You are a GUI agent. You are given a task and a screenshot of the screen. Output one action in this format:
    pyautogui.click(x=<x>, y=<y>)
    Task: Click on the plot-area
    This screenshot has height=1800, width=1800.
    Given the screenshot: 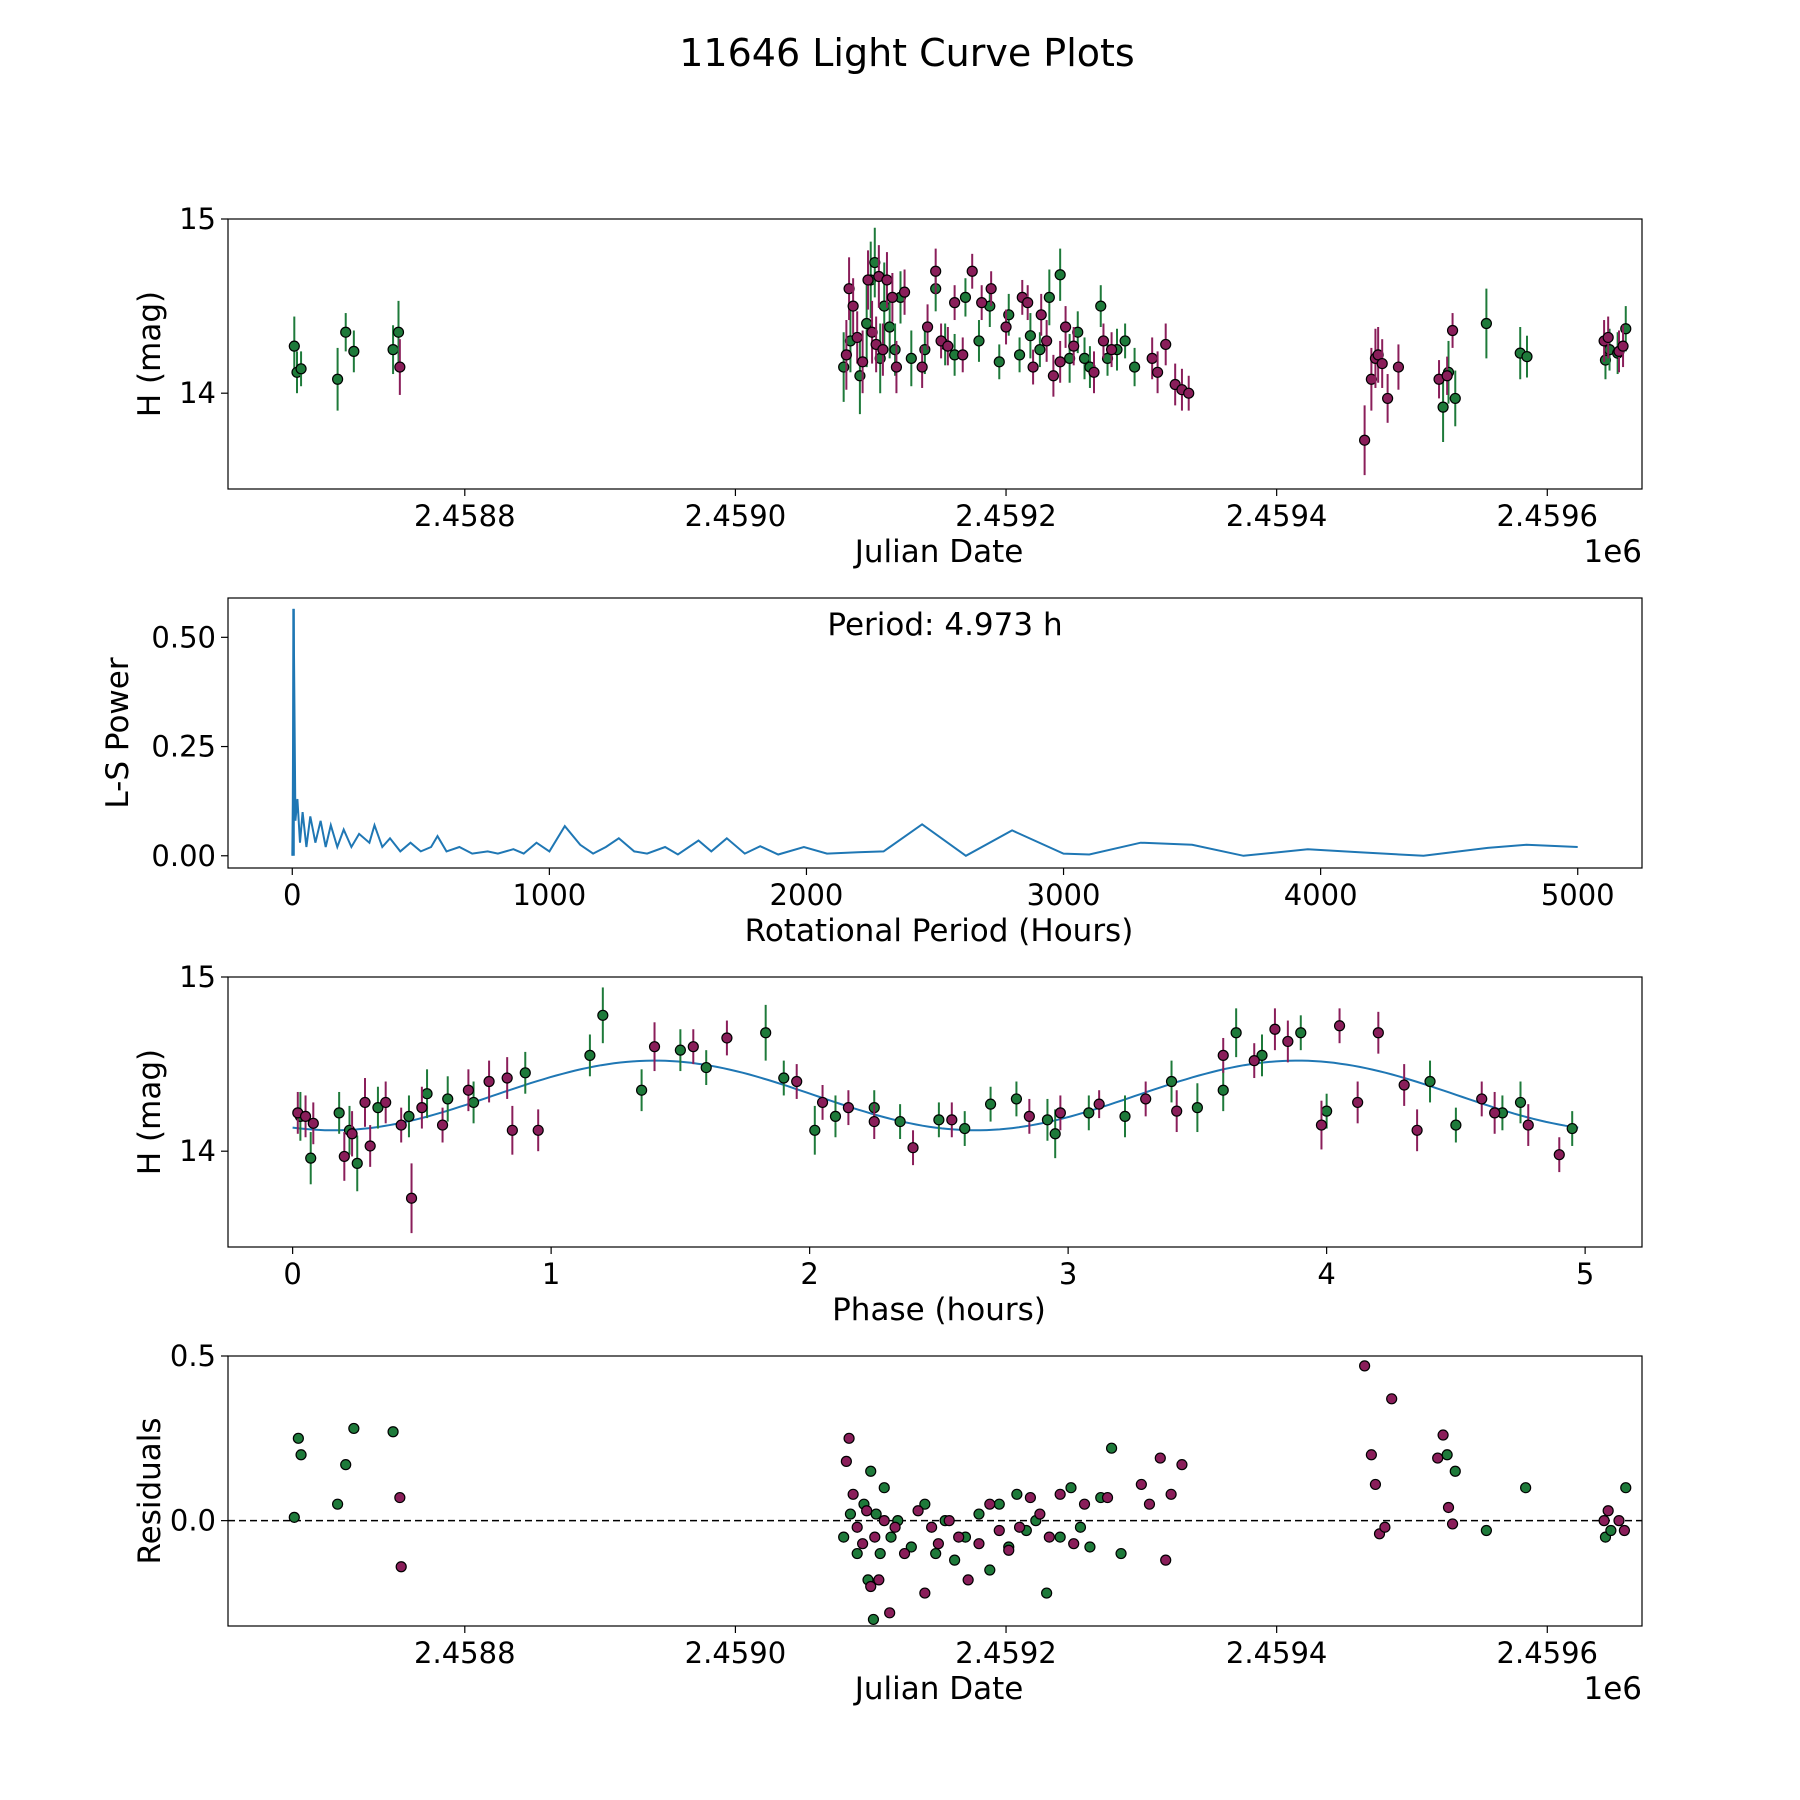 What is the action you would take?
    pyautogui.click(x=960, y=351)
    